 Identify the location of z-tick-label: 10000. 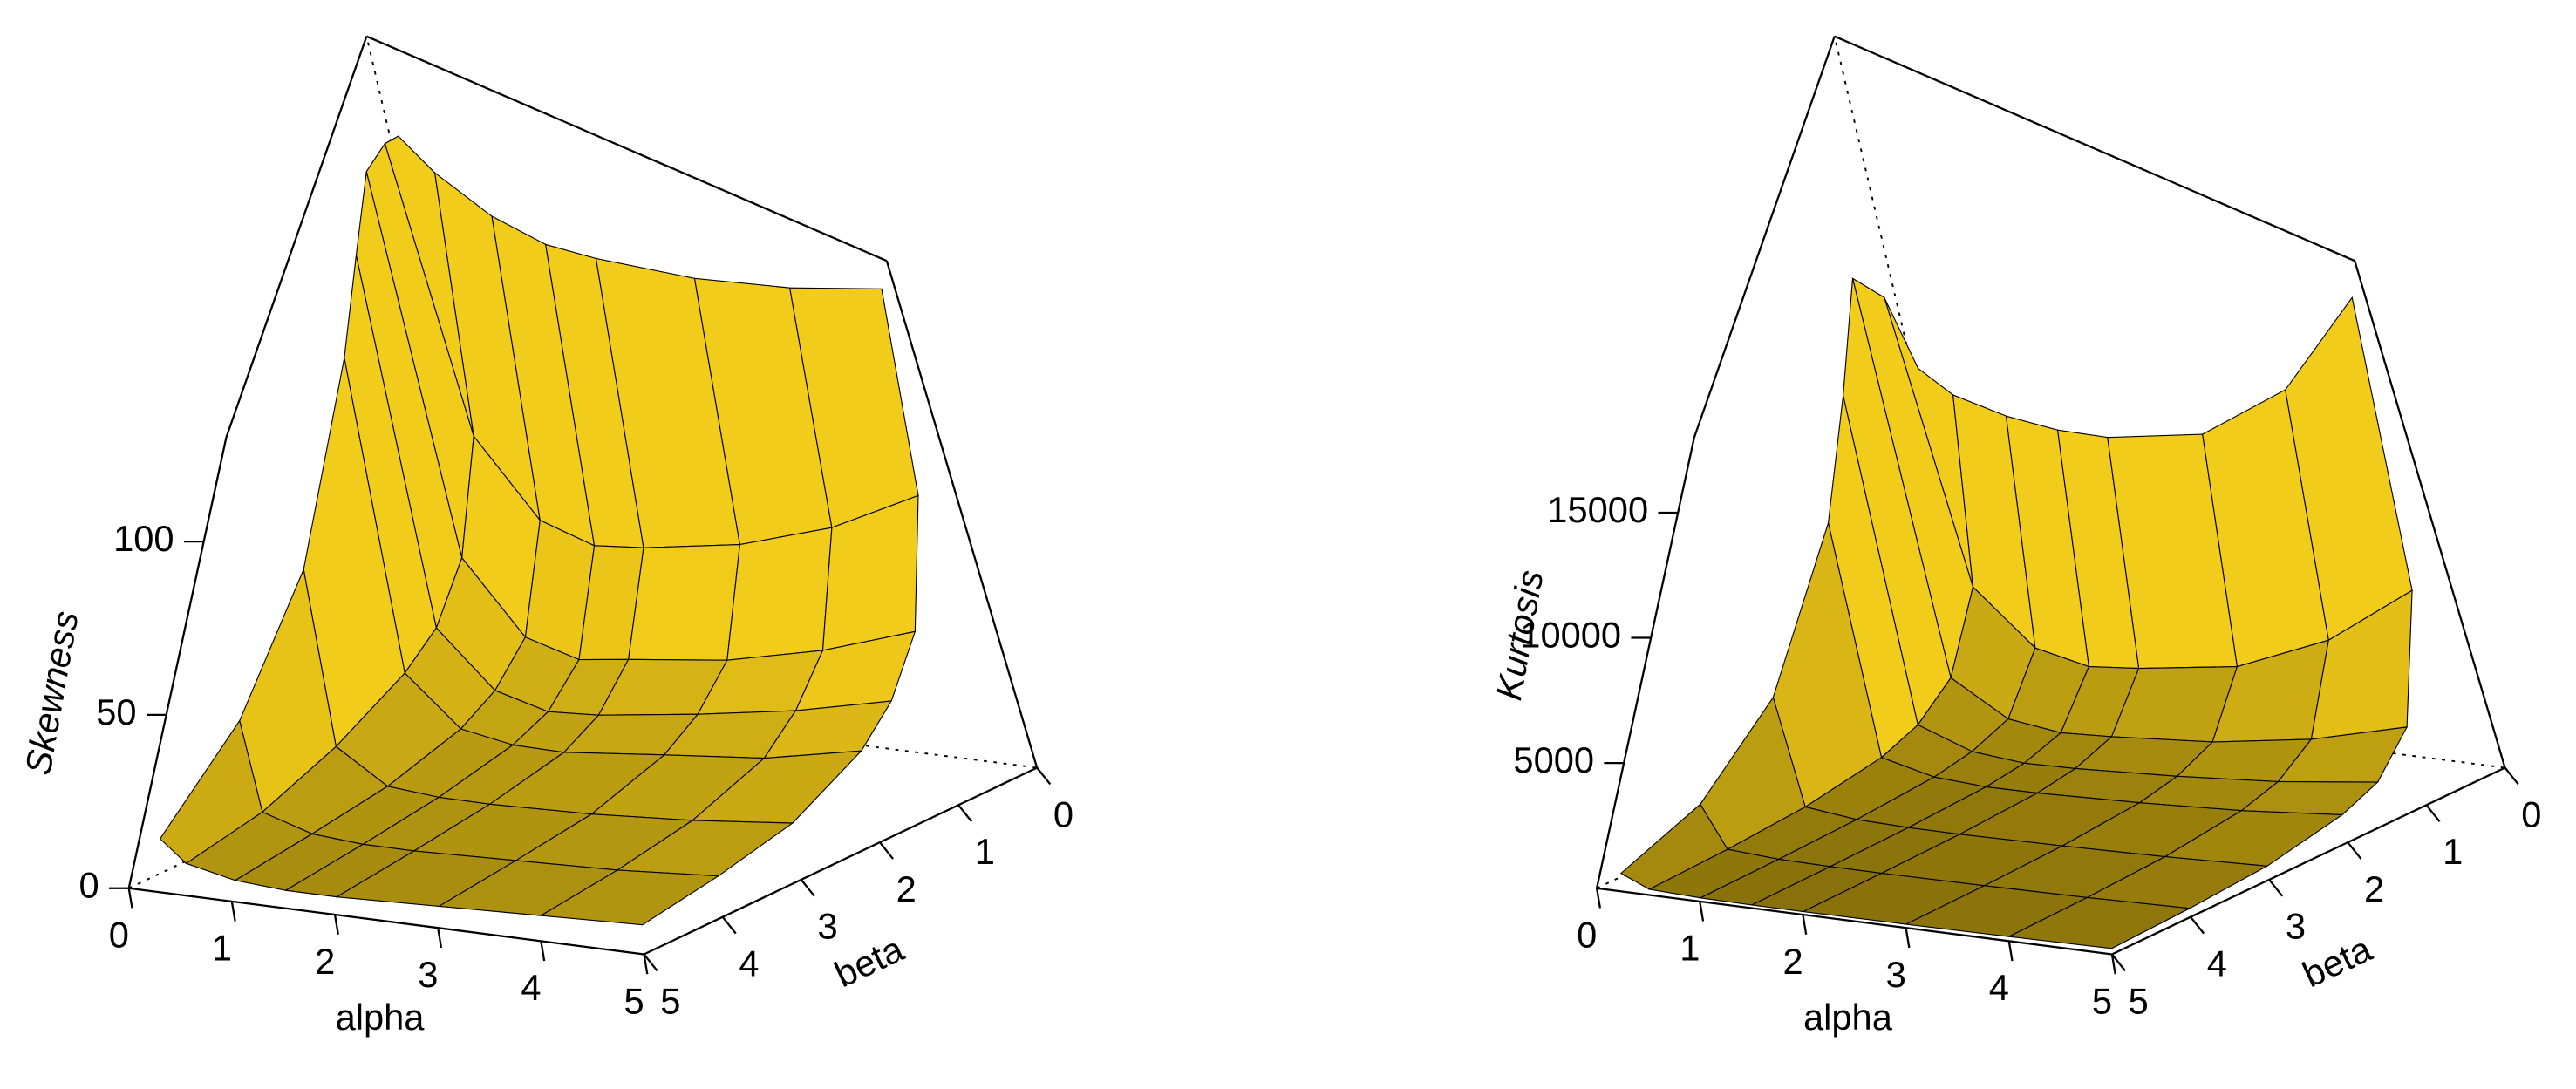
(1571, 635).